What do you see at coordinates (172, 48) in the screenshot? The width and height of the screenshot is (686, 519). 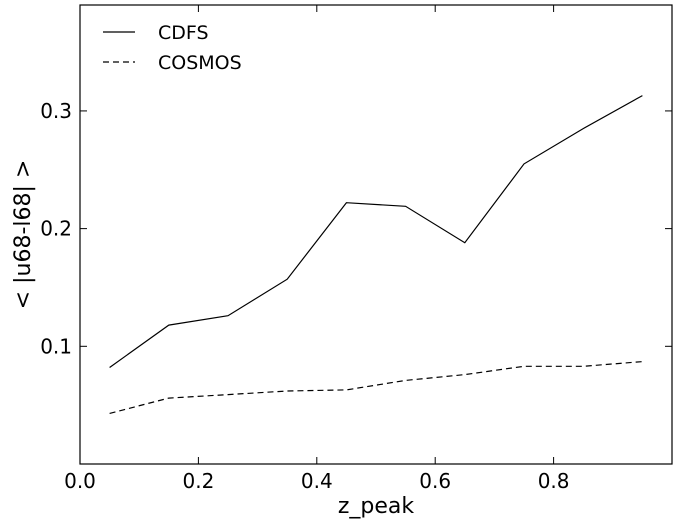 I see `legend: CDFS COSMOS` at bounding box center [172, 48].